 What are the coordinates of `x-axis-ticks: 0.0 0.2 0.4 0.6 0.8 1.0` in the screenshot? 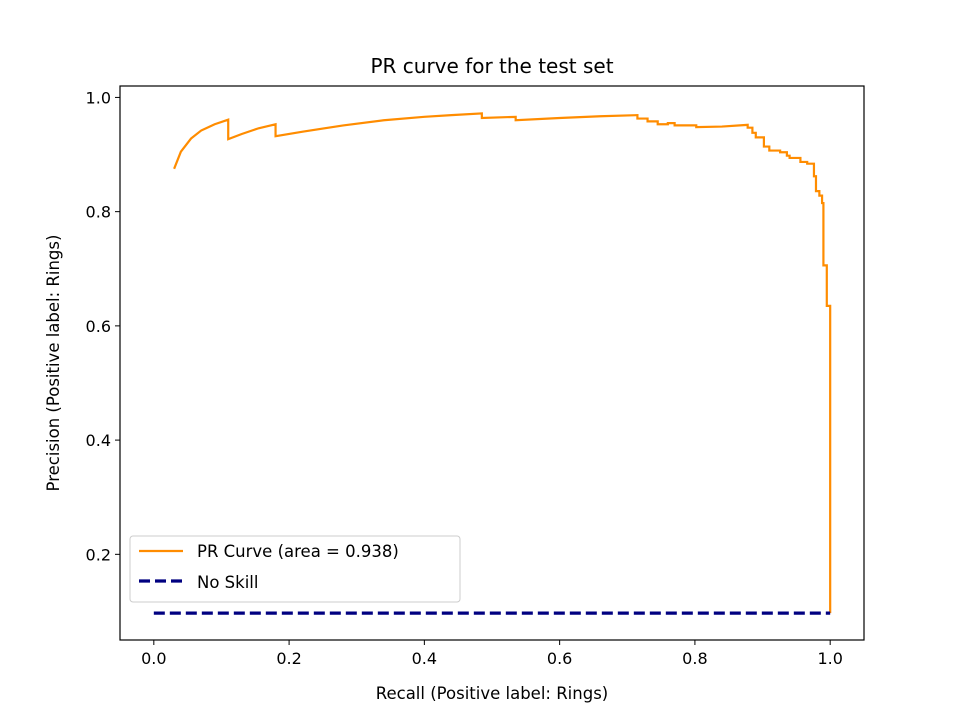 It's located at (492, 654).